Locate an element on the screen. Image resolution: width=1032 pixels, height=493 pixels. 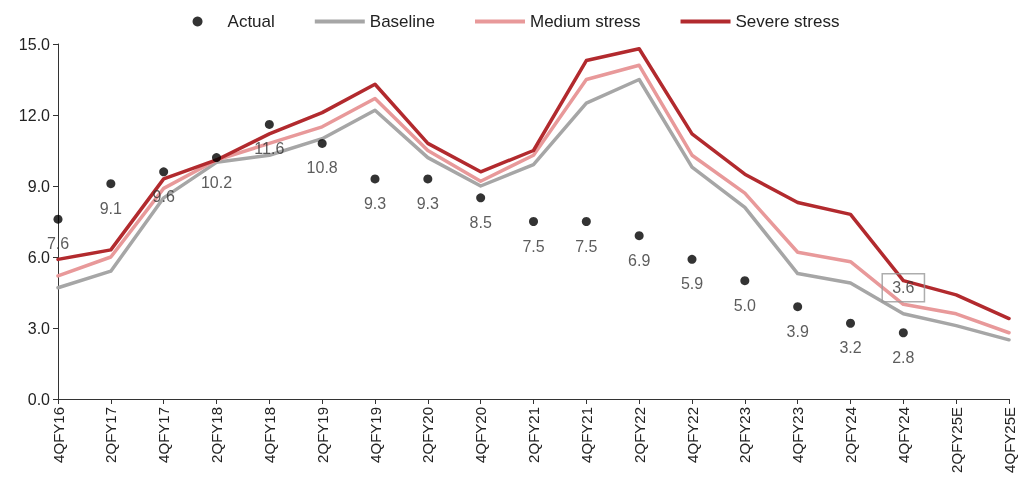
legend-label: Baseline is located at coordinates (402, 21).